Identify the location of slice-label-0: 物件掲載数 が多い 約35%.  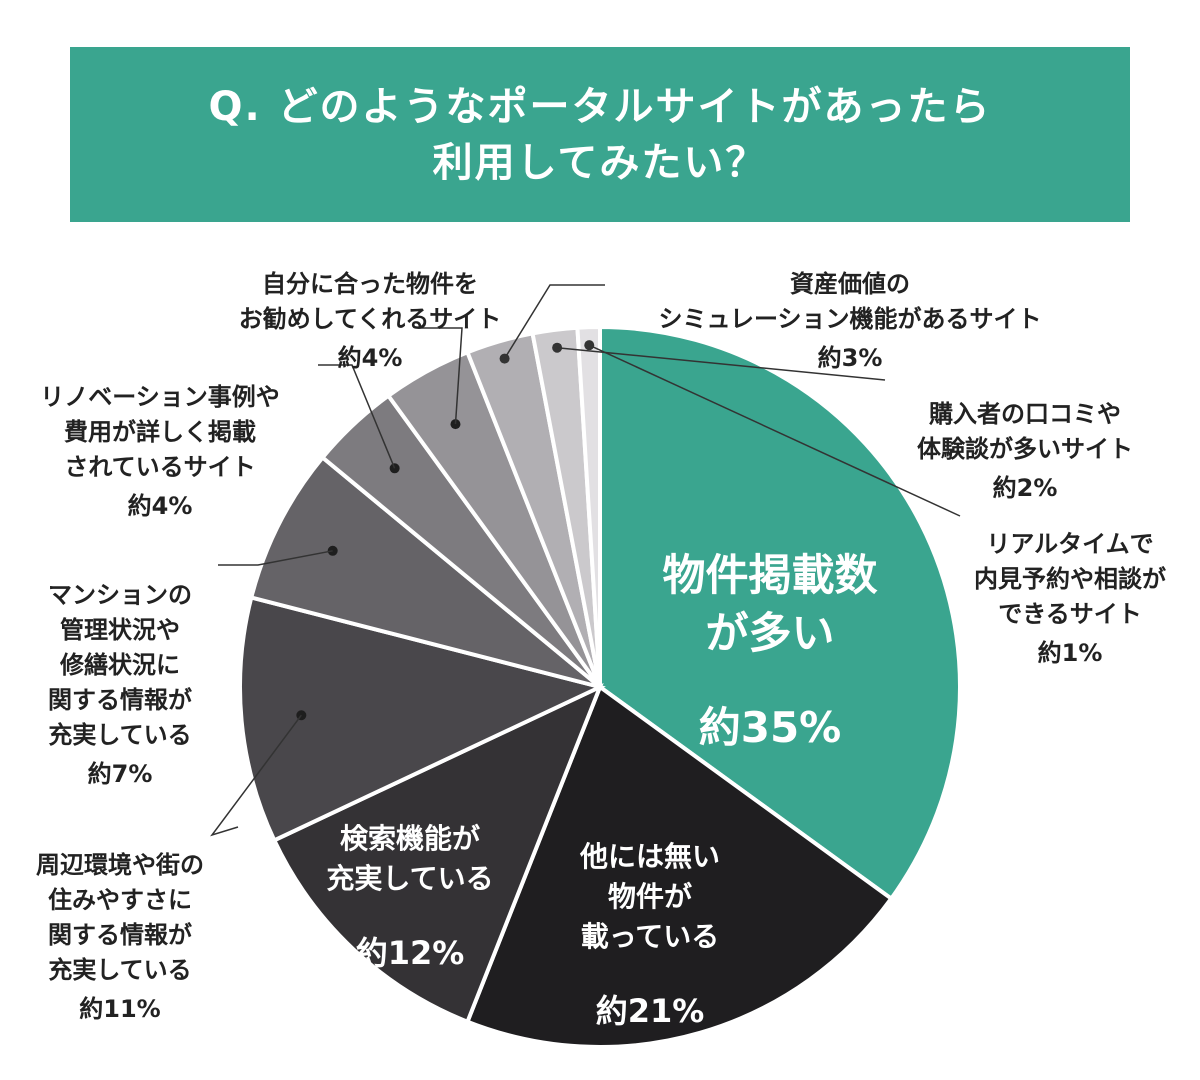
(770, 651).